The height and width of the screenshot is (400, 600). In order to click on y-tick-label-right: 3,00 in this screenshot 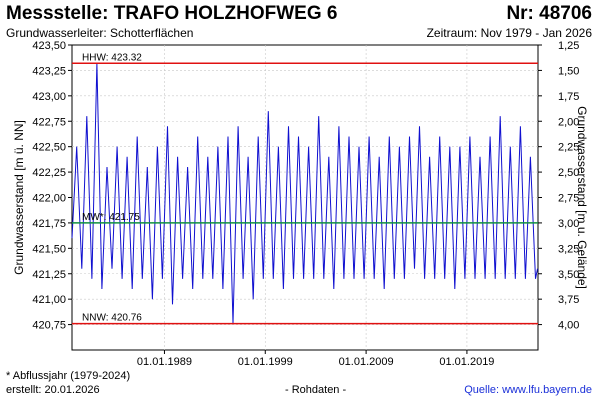, I will do `click(568, 224)`.